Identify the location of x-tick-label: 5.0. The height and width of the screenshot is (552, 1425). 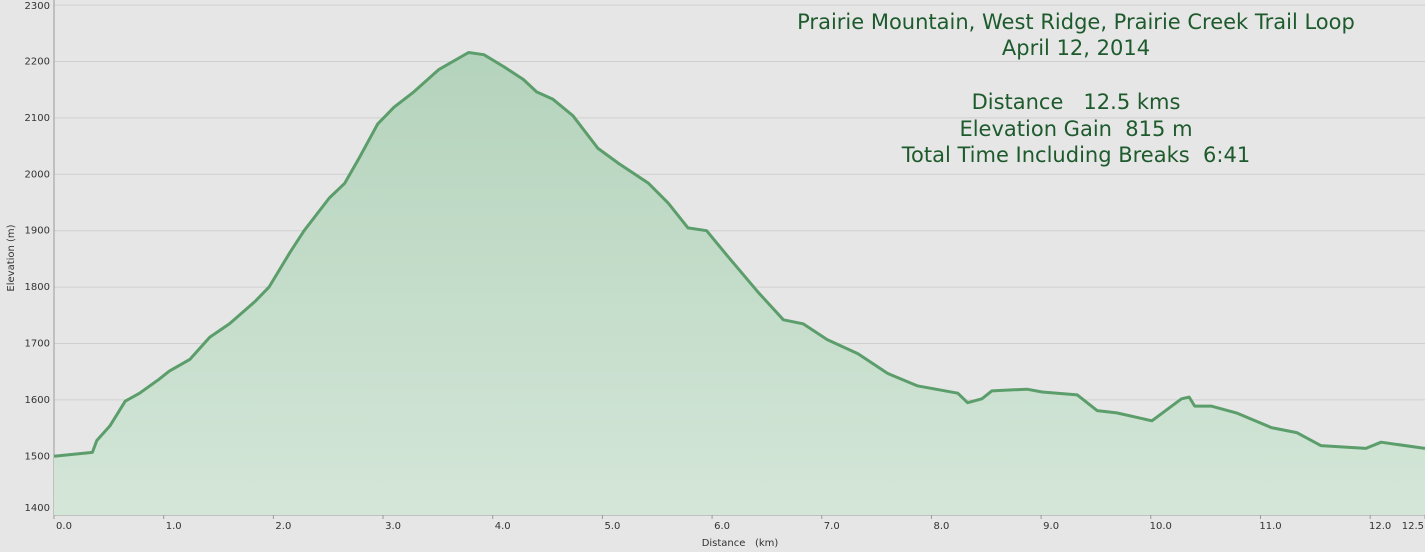
(612, 526).